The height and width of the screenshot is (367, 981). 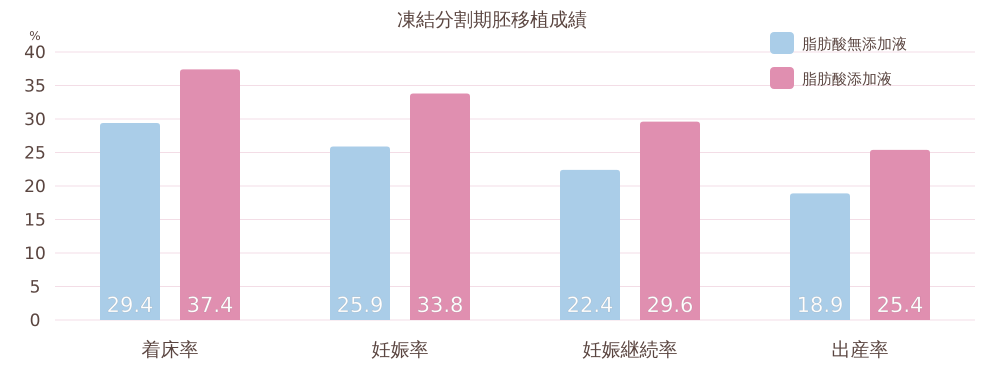 What do you see at coordinates (35, 120) in the screenshot?
I see `y-tick-label: 30` at bounding box center [35, 120].